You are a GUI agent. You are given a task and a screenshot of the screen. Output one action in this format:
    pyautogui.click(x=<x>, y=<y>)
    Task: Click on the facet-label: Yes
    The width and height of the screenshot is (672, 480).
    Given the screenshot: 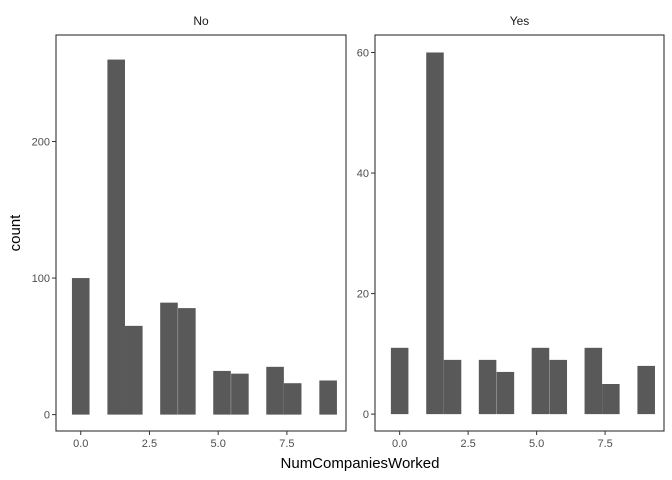 What is the action you would take?
    pyautogui.click(x=520, y=21)
    